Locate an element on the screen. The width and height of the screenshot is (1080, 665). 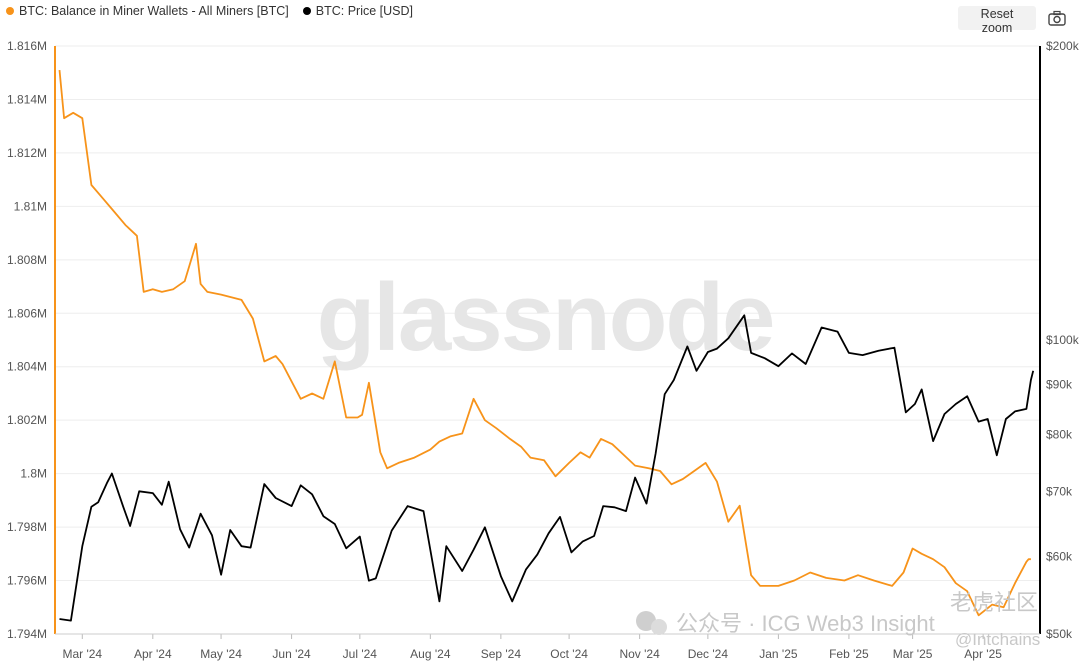
y-left-tick-label: 1.798M is located at coordinates (27, 527).